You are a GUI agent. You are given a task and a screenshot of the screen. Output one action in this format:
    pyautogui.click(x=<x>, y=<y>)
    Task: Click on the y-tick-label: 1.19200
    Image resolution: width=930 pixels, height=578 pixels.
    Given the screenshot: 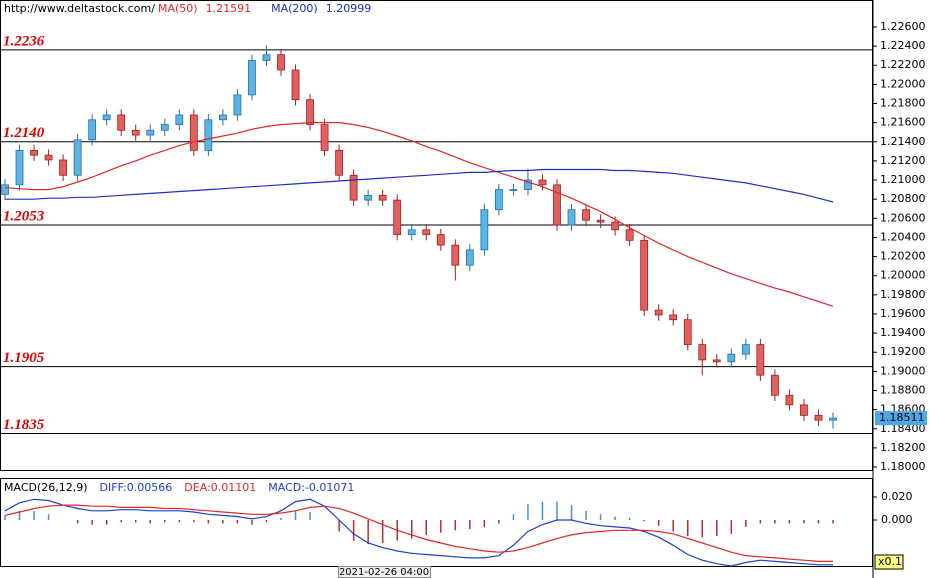 What is the action you would take?
    pyautogui.click(x=903, y=351)
    